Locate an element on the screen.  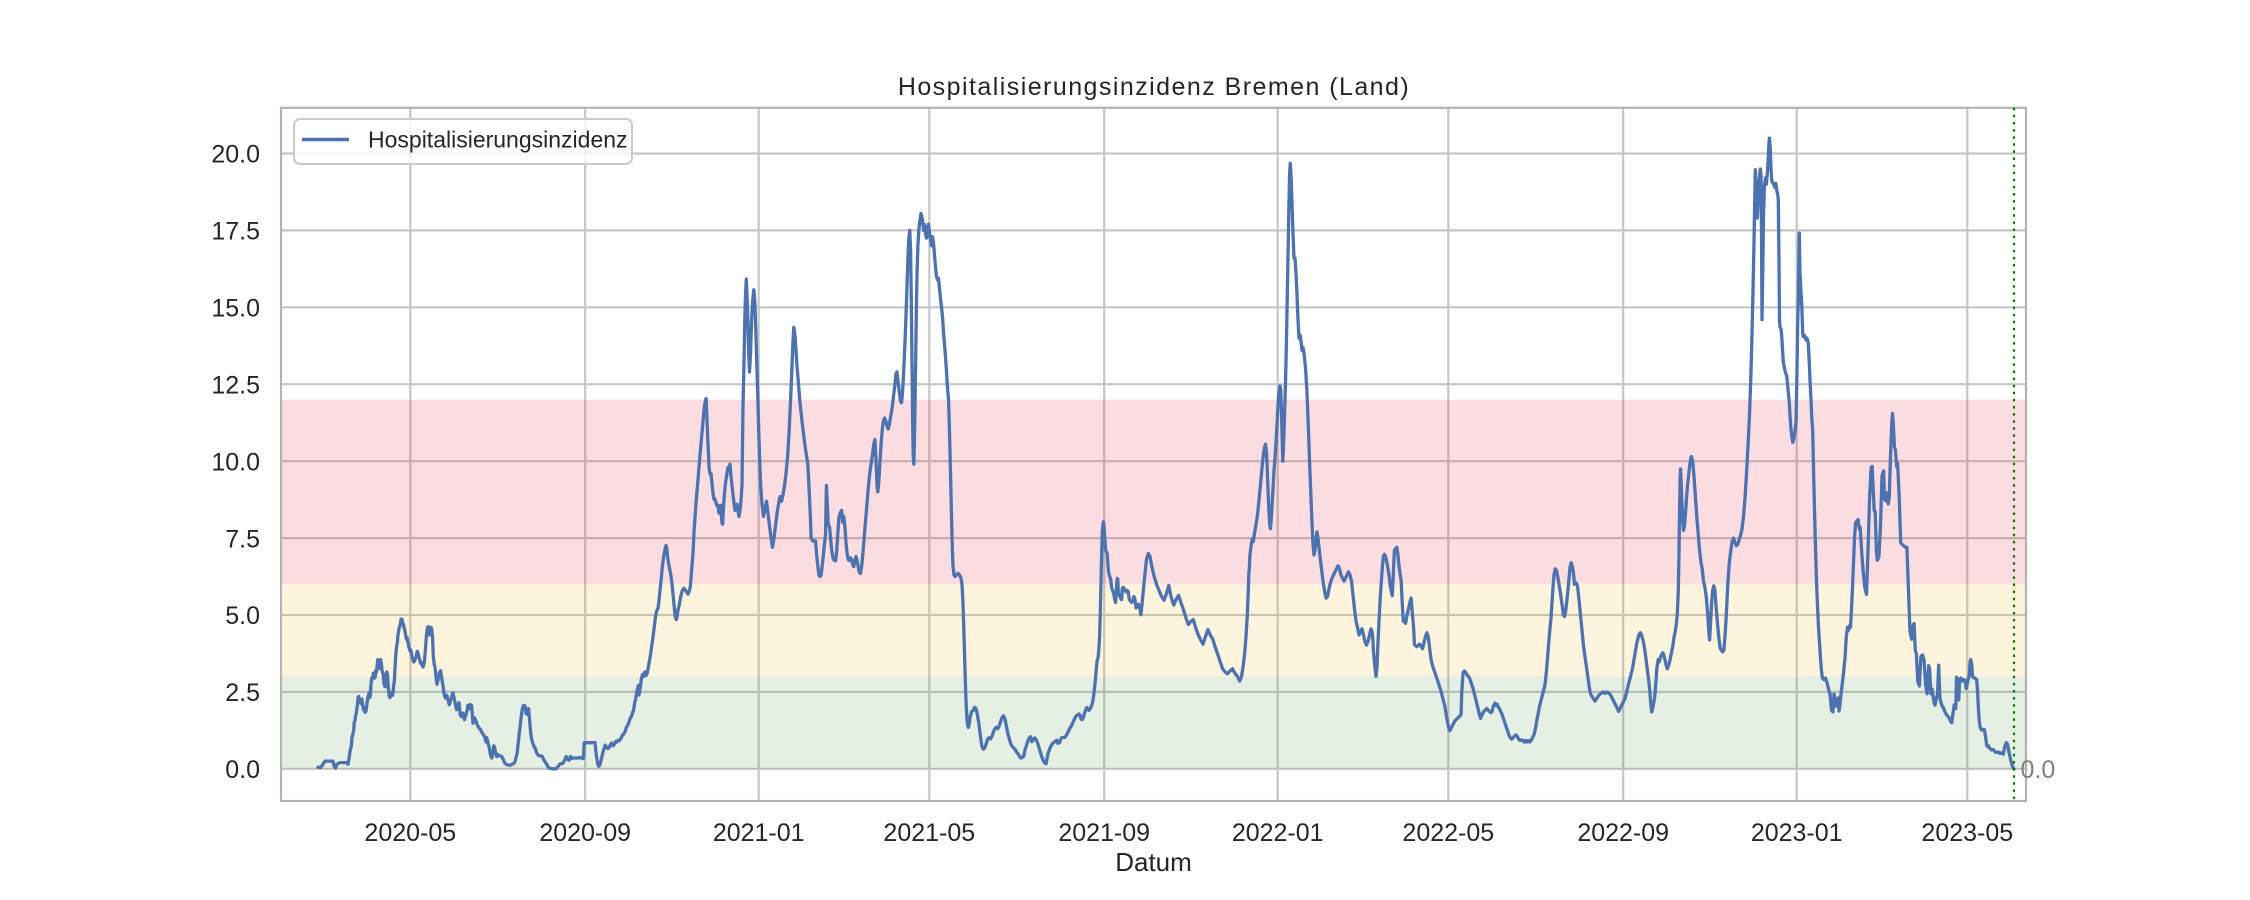
svg-text: 12.5 is located at coordinates (235, 385).